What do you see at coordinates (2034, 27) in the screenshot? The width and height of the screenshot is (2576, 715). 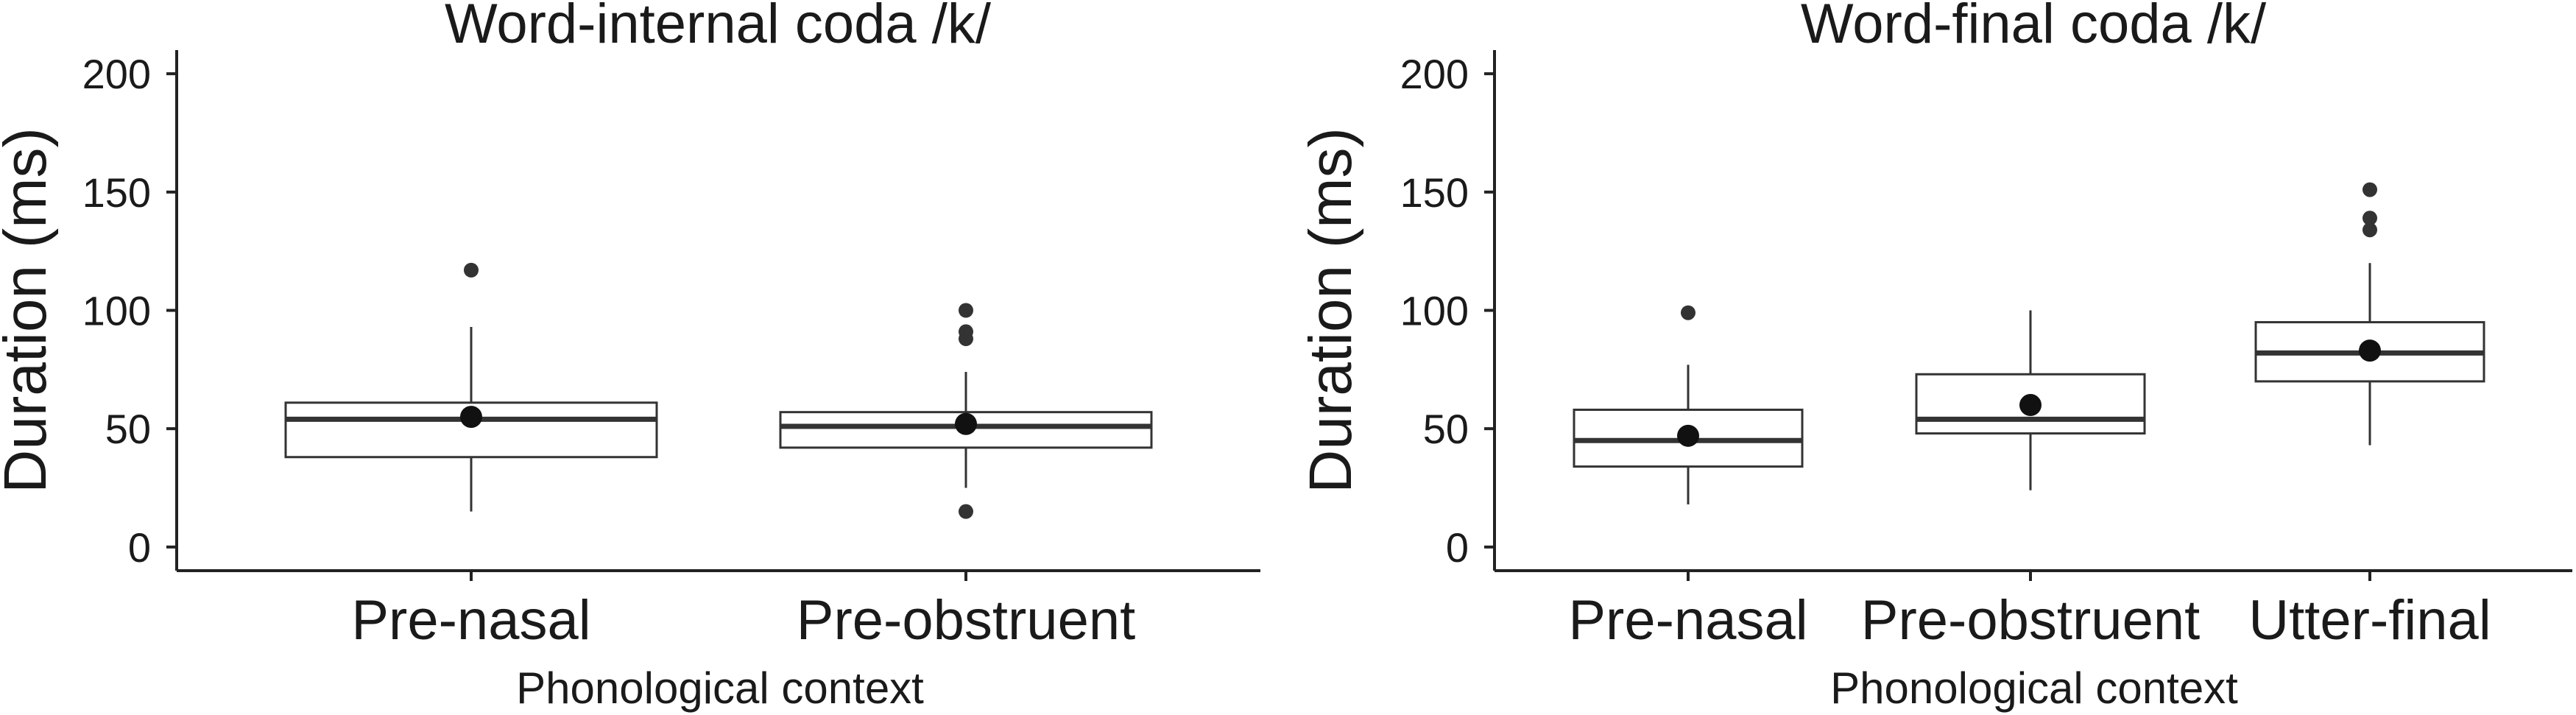 I see `chart-title: Word-final coda /k/` at bounding box center [2034, 27].